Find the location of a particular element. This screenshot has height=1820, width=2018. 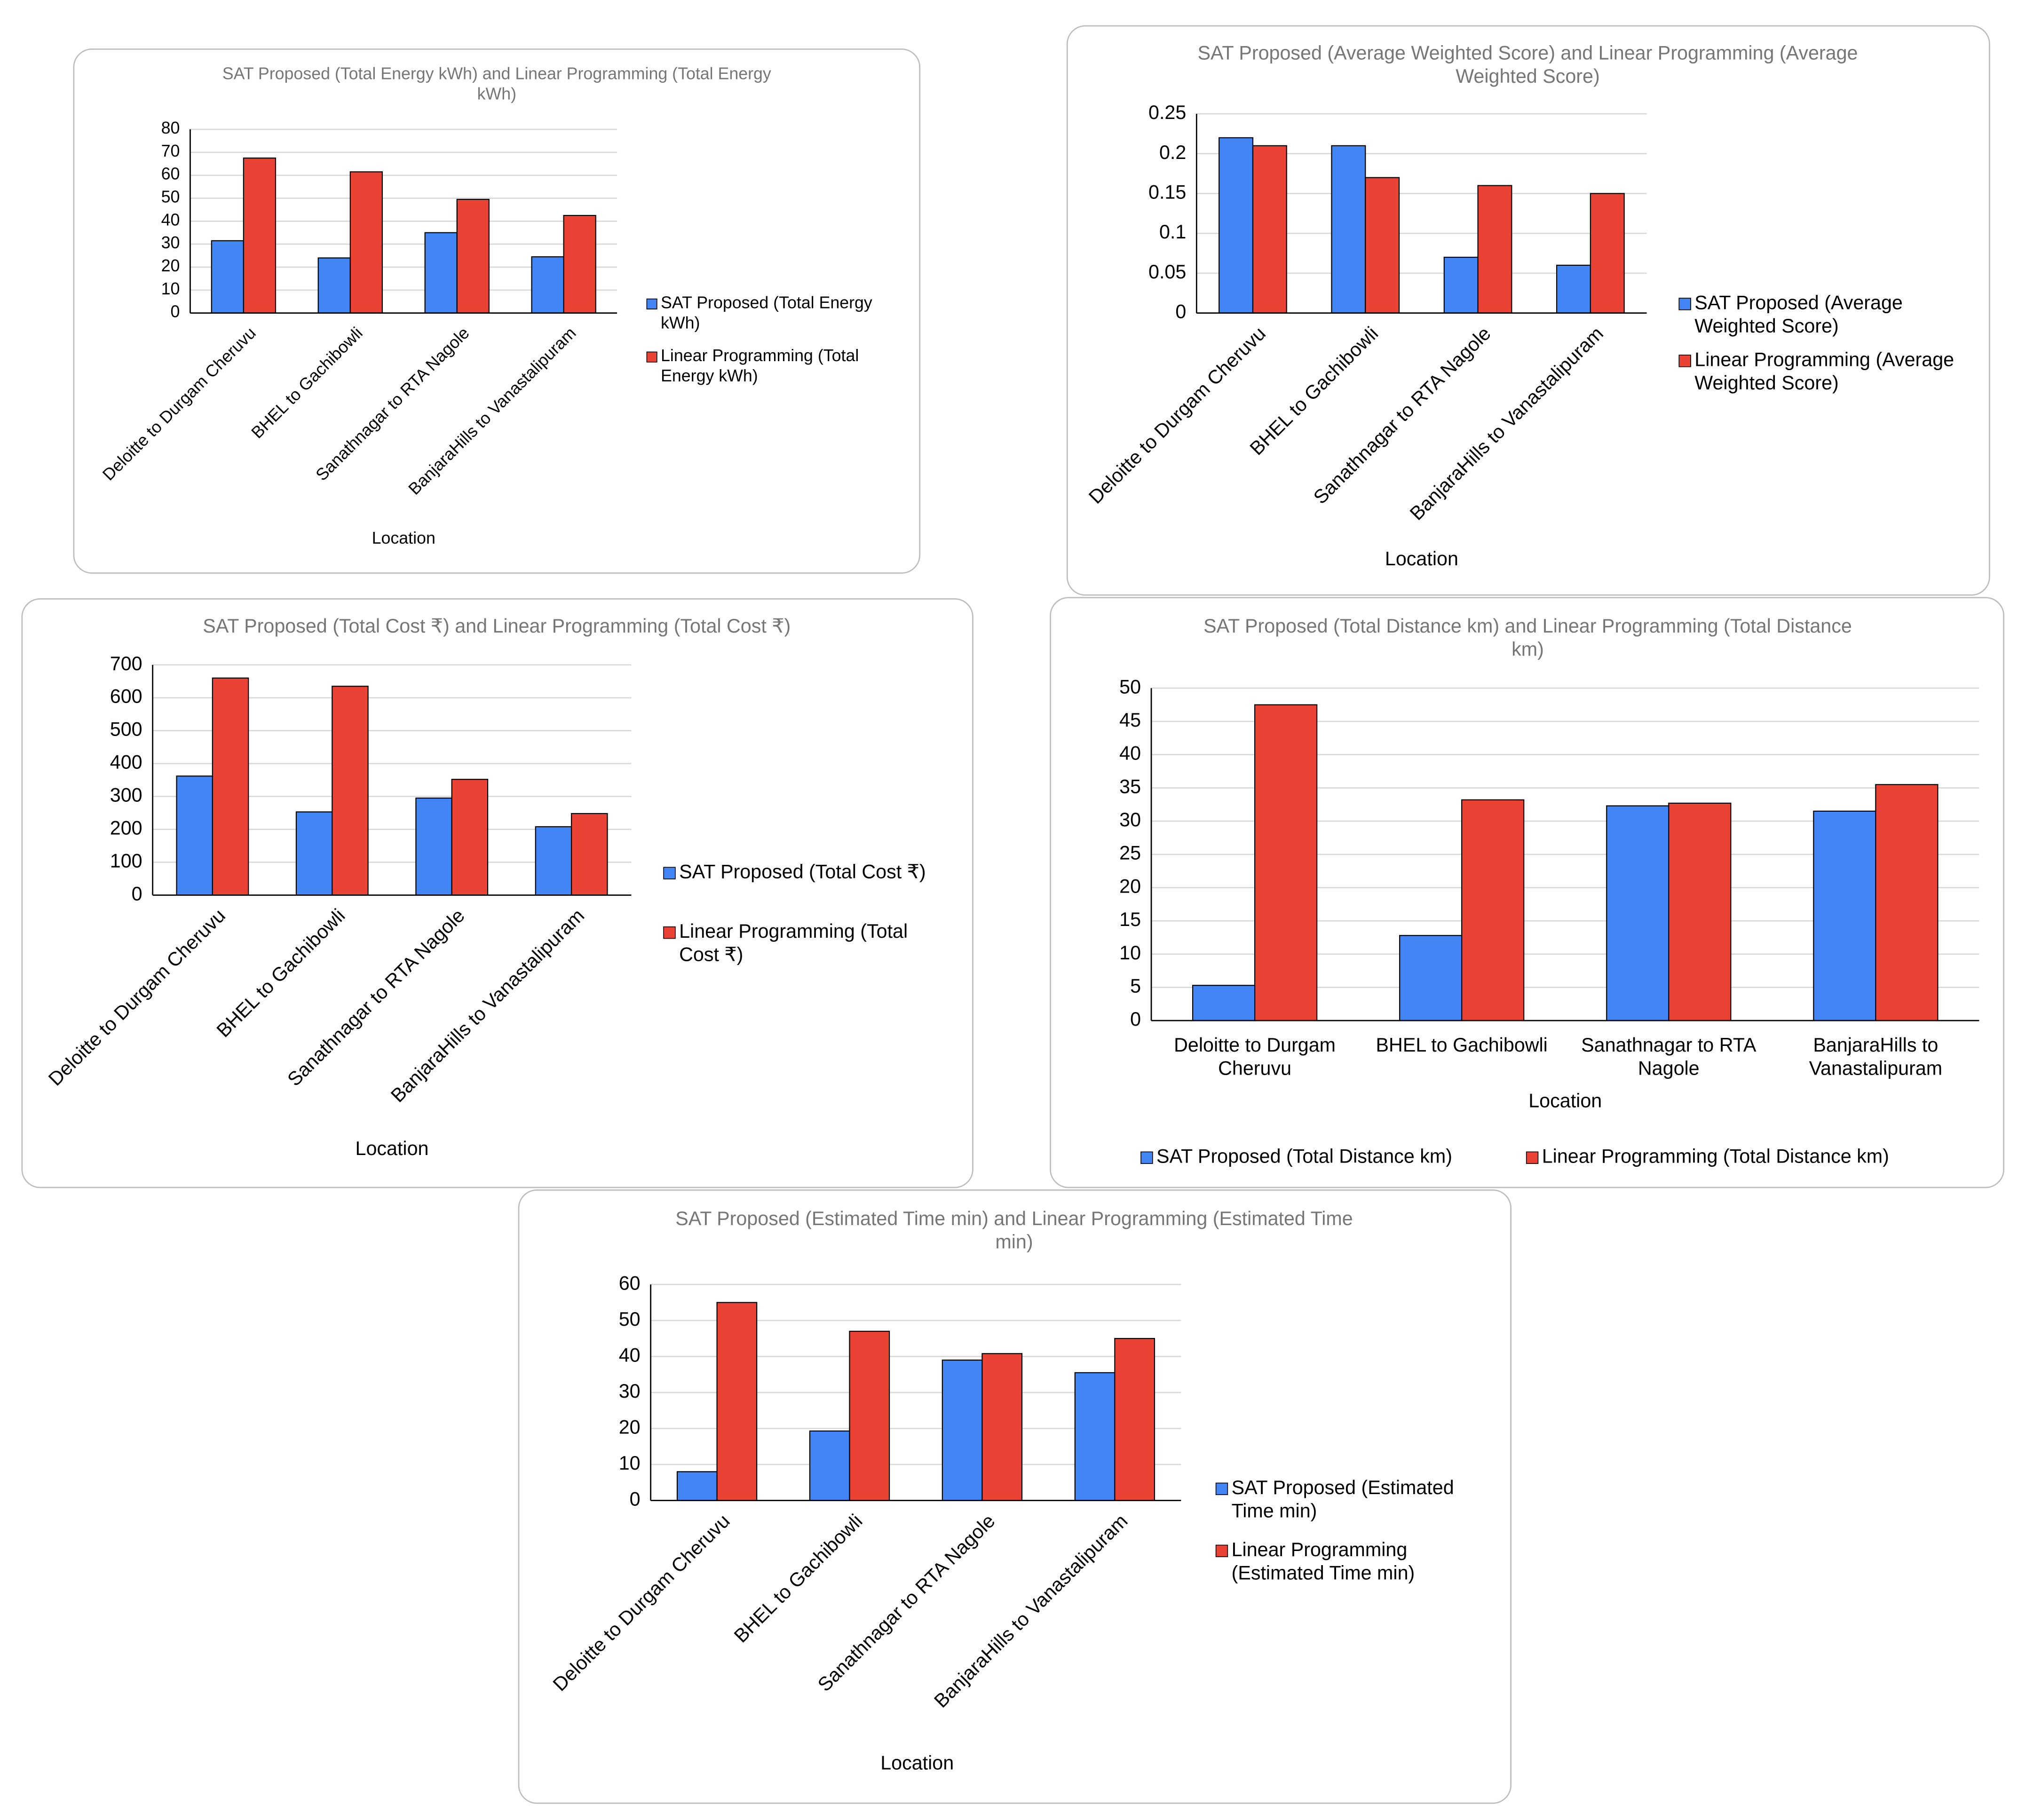

y-tick-label: 200 is located at coordinates (126, 828).